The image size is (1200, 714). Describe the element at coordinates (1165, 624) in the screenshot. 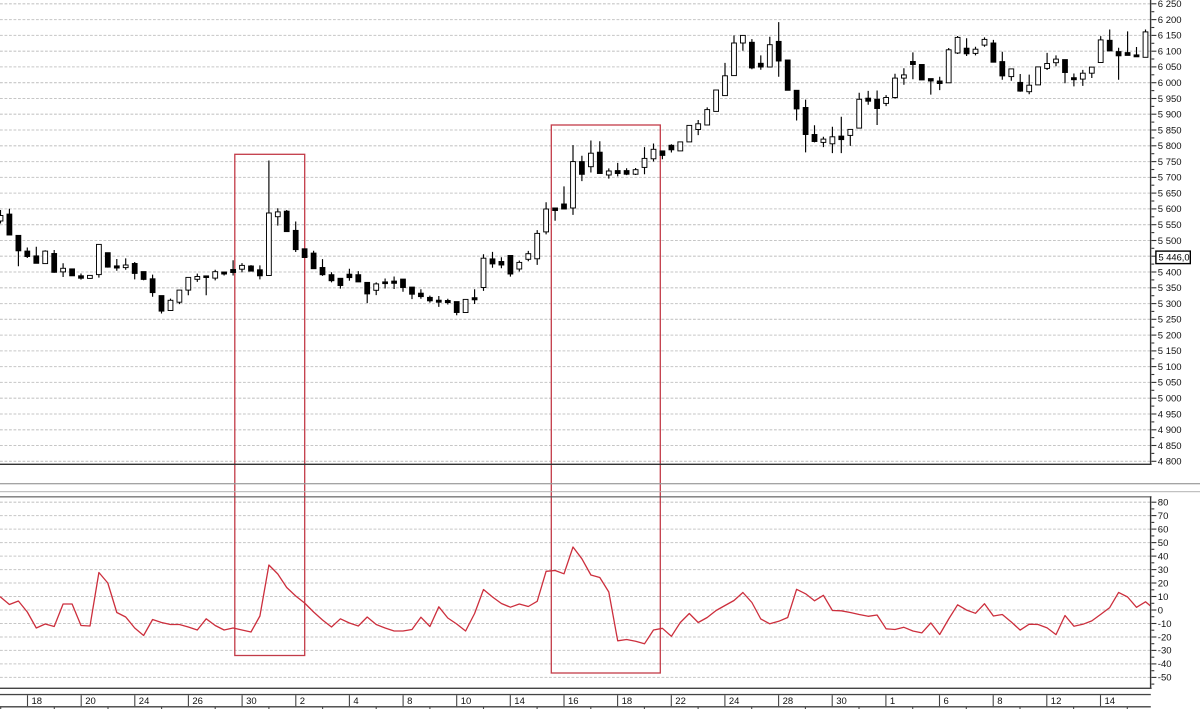

I see `svg-text: -10` at that location.